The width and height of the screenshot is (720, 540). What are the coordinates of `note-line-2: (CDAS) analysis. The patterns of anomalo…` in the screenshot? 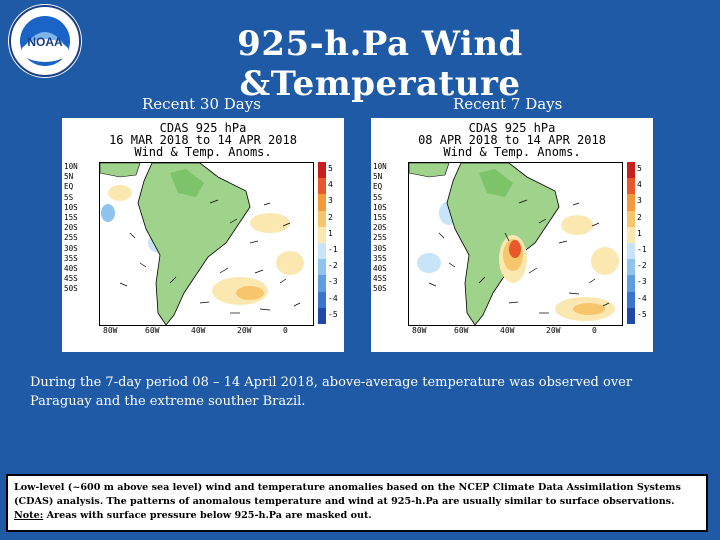 It's located at (344, 501).